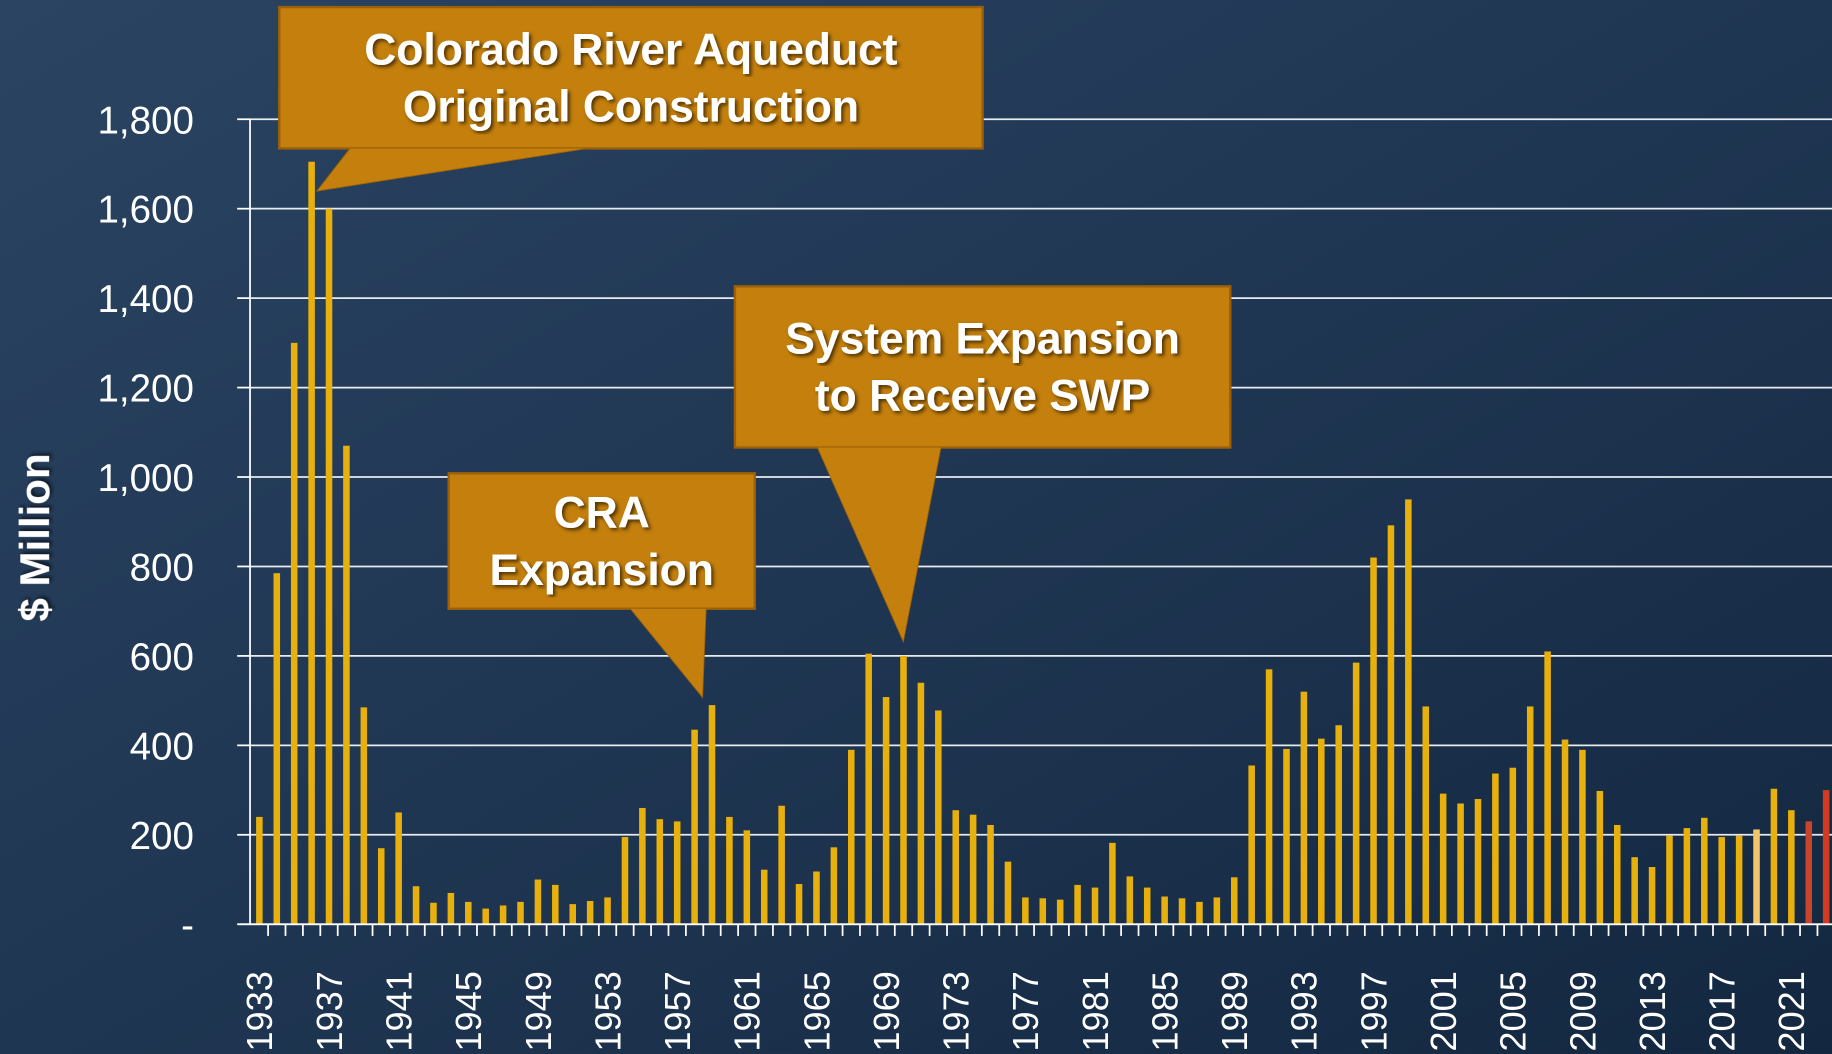 This screenshot has height=1054, width=1832. Describe the element at coordinates (602, 513) in the screenshot. I see `callout-text: CRA` at that location.